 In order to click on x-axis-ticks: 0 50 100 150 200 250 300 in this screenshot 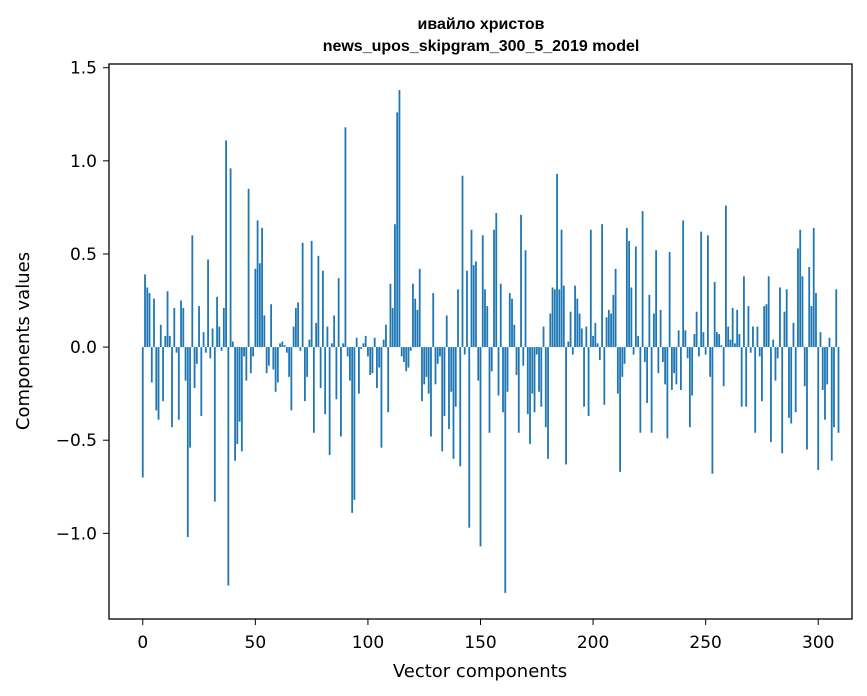, I will do `click(485, 636)`.